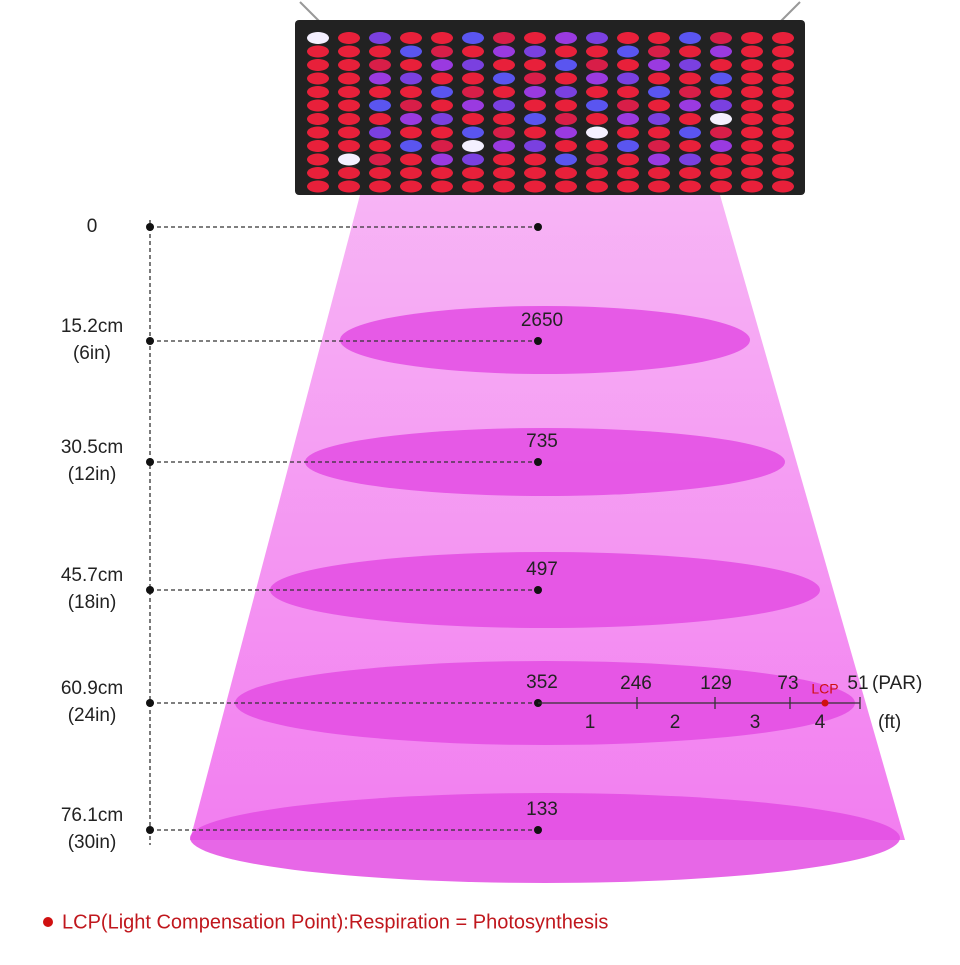 The height and width of the screenshot is (965, 960). I want to click on par-value: 246, so click(636, 683).